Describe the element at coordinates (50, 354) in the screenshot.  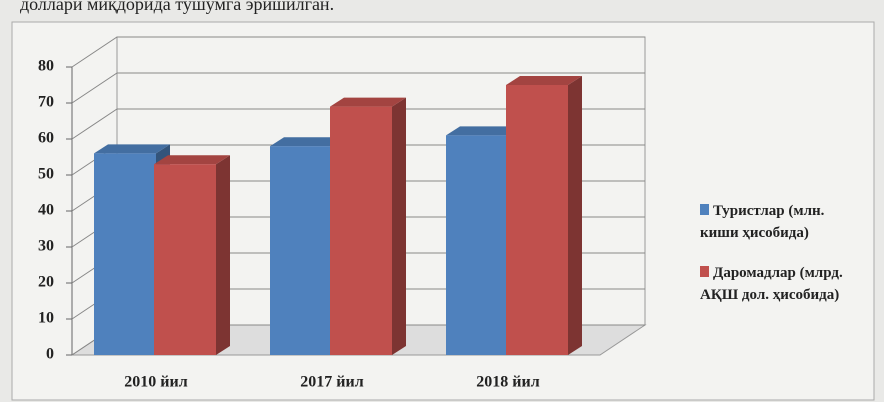
I see `y-tick-label: 0` at that location.